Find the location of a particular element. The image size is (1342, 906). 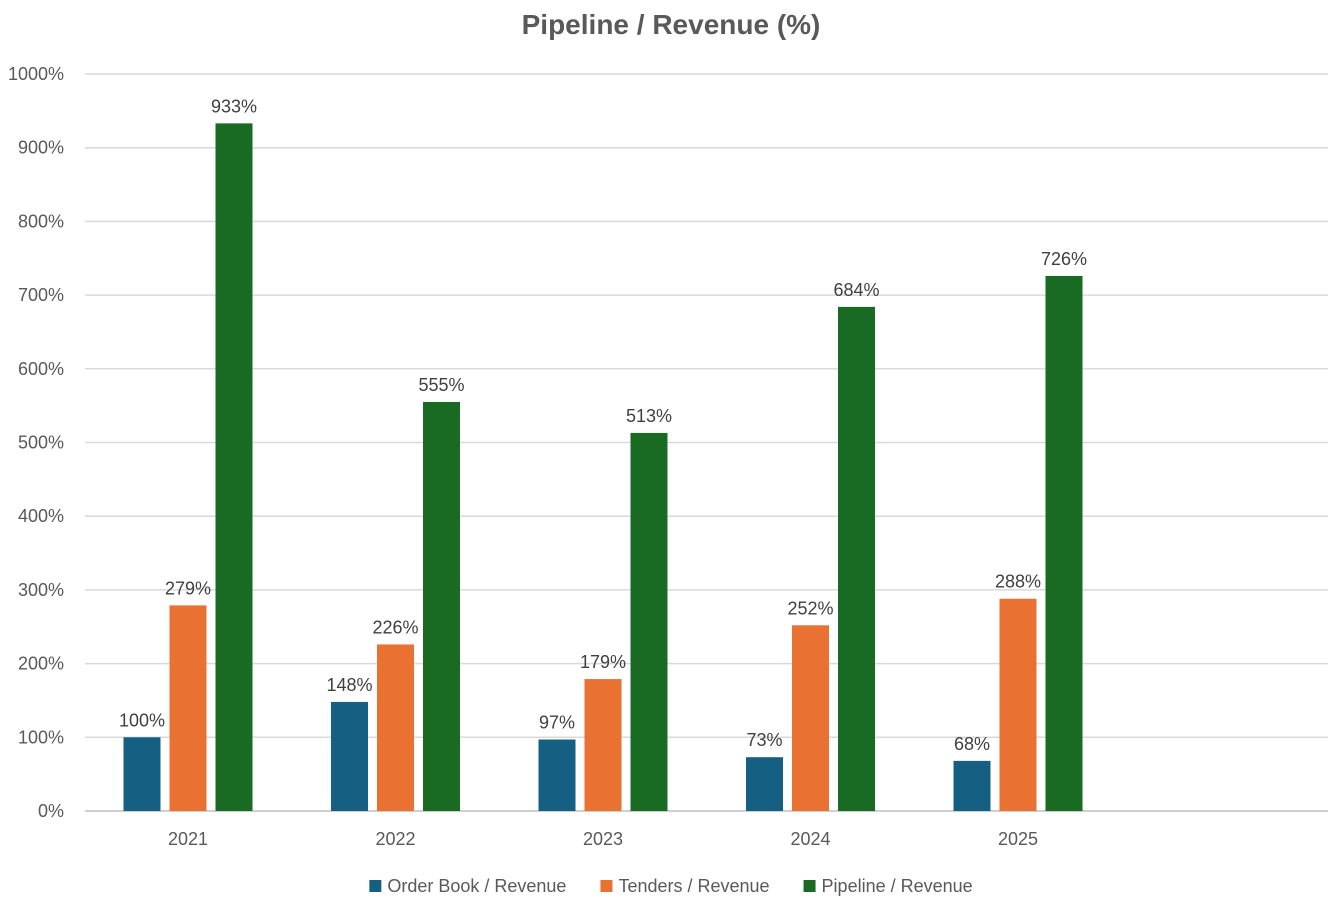

y-tick-label: 400% is located at coordinates (41, 516).